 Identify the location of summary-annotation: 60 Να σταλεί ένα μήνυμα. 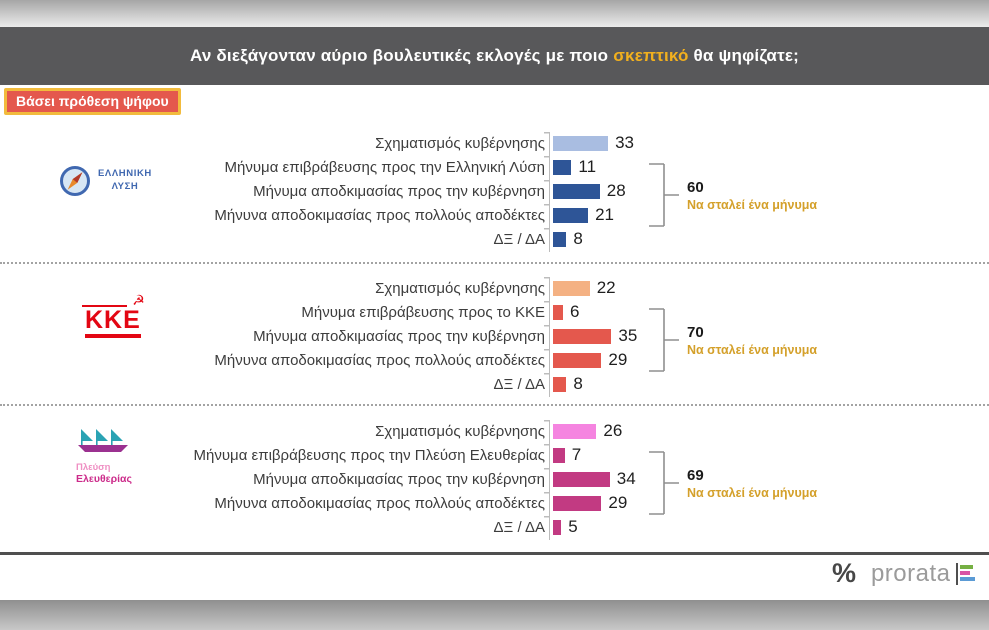
(752, 196).